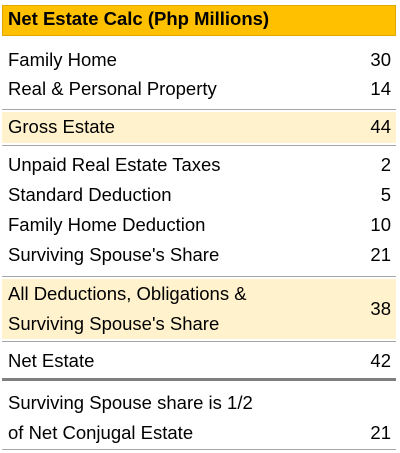 Image resolution: width=400 pixels, height=453 pixels. I want to click on row-value: 5, so click(385, 194).